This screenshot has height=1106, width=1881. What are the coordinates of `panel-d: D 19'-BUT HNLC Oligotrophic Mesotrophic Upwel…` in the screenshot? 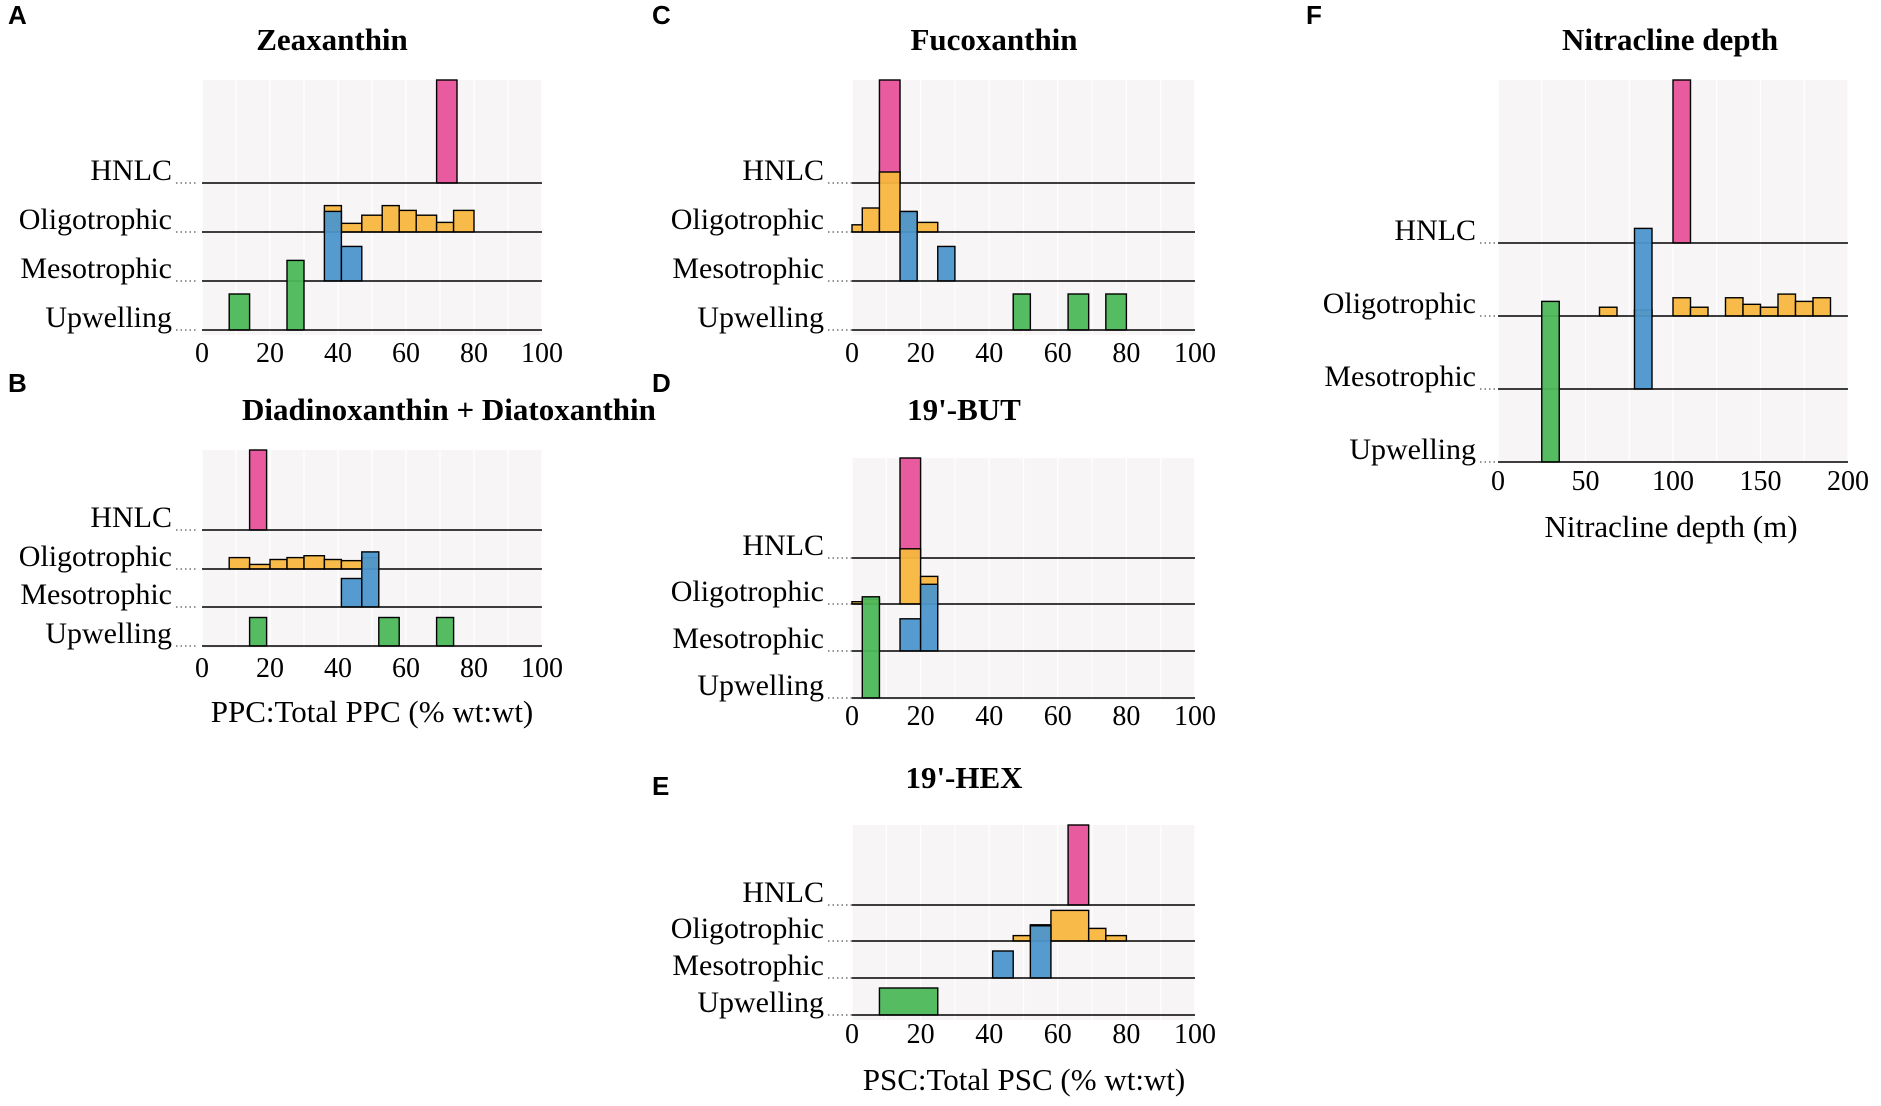 It's located at (934, 550).